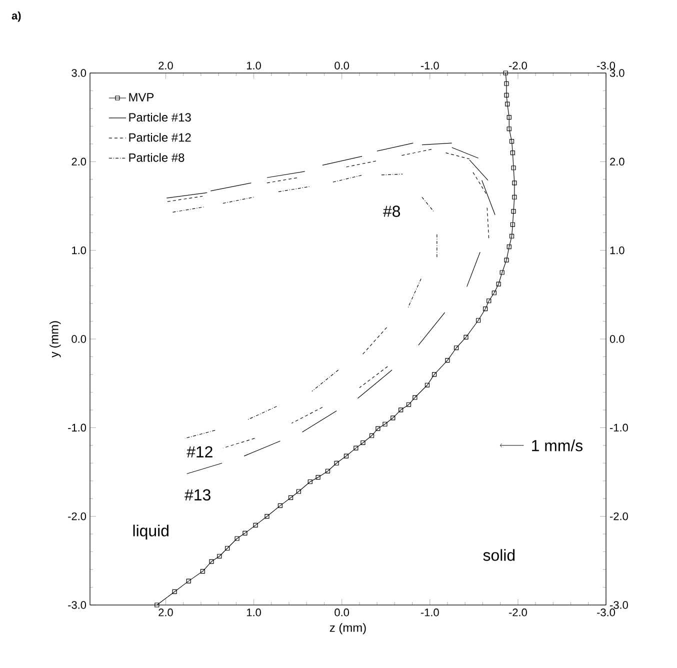  What do you see at coordinates (606, 66) in the screenshot?
I see `x-tick-label: -3.0` at bounding box center [606, 66].